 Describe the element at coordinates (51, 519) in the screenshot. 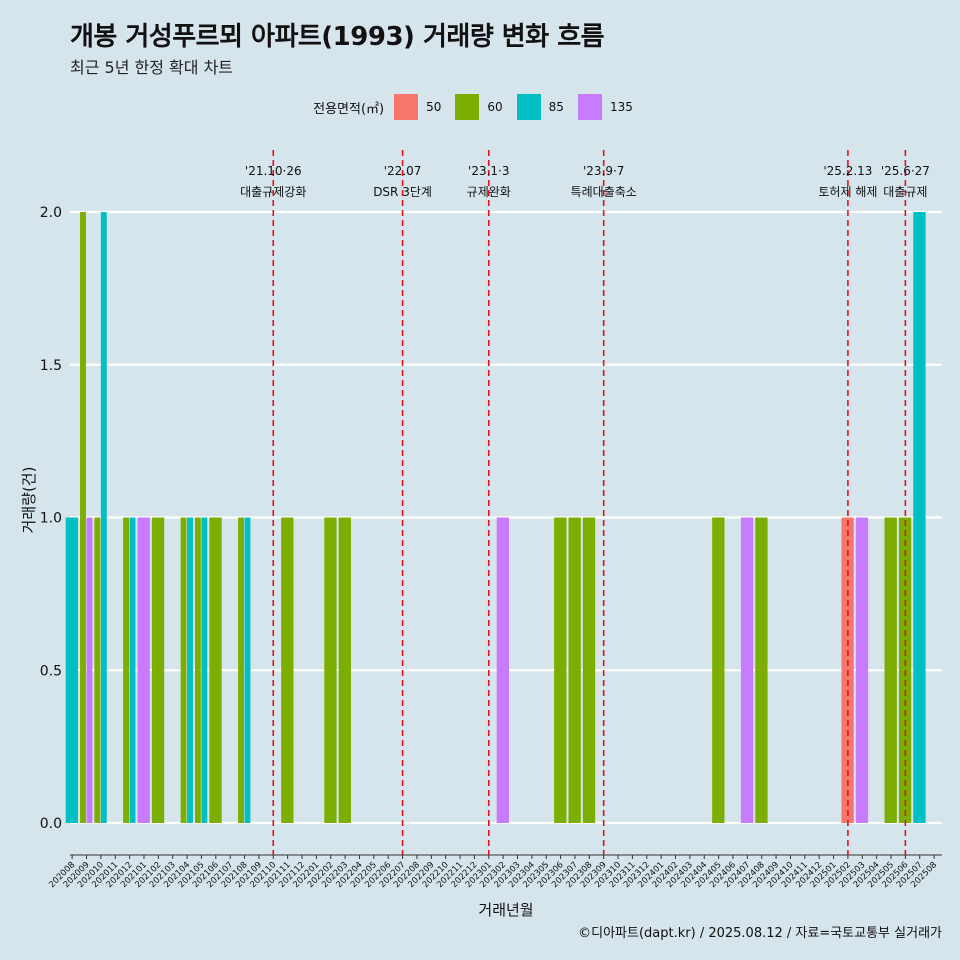

I see `y-tick-label: 1.0` at that location.